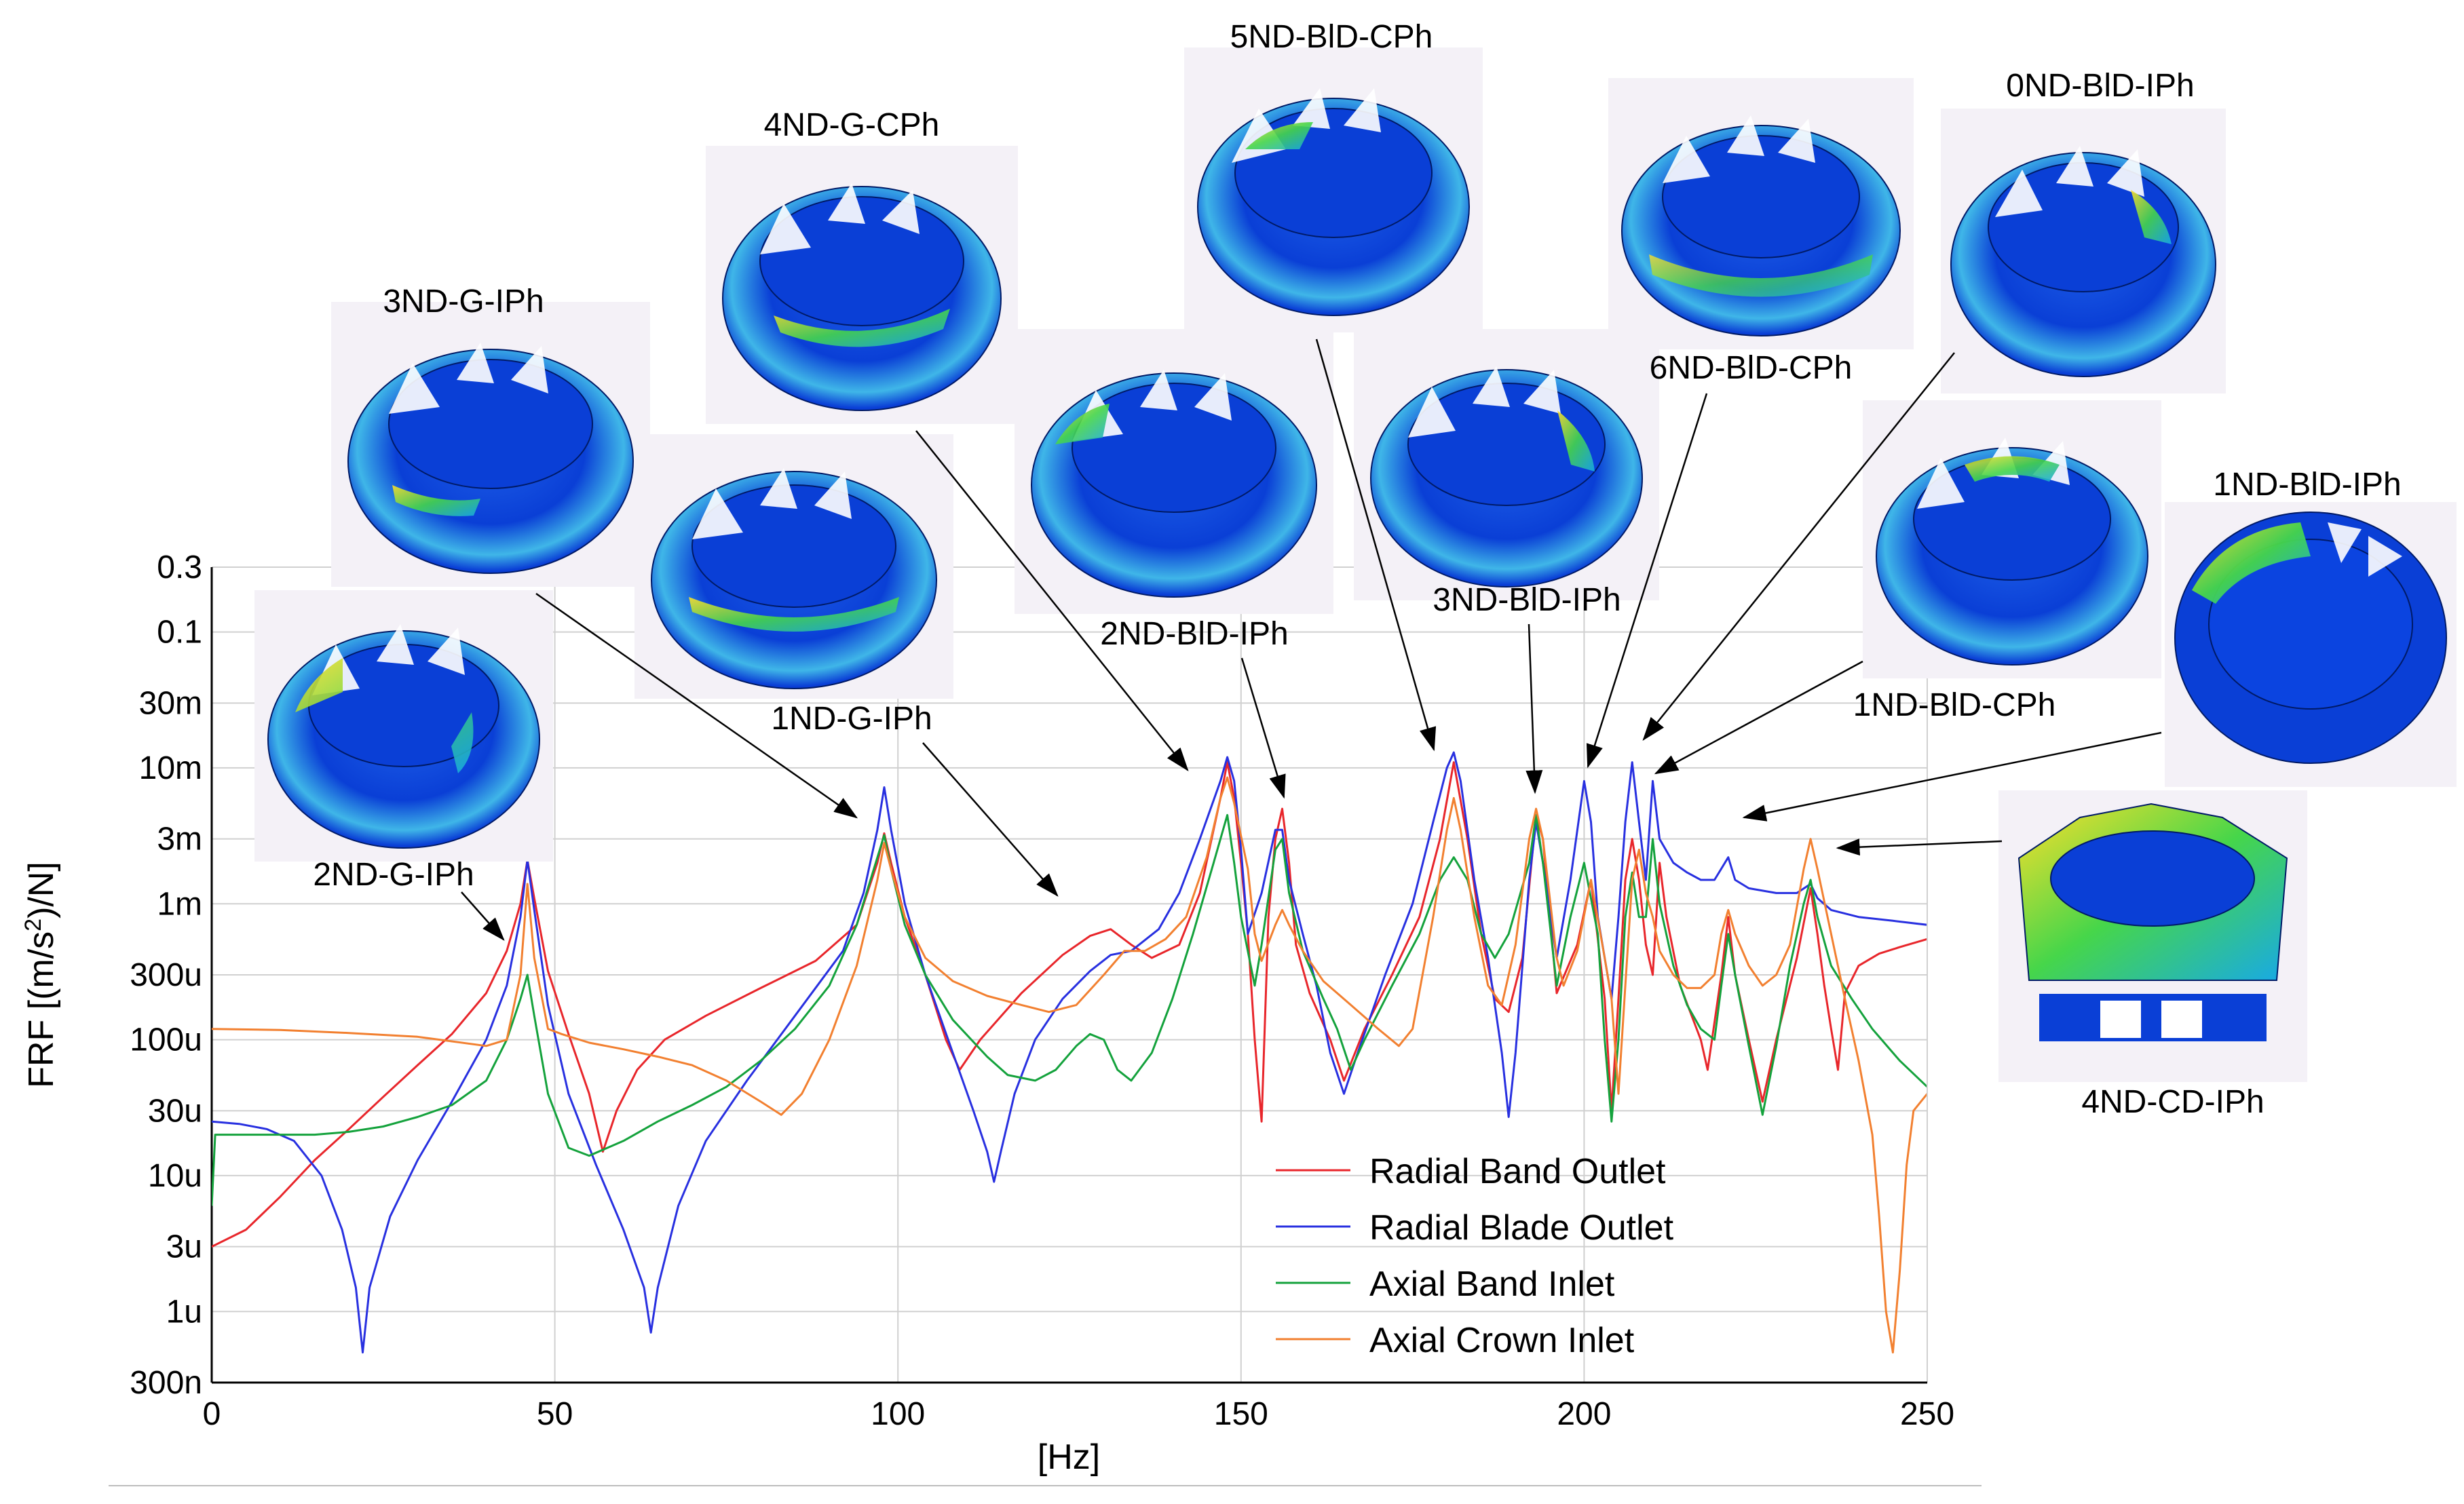 This screenshot has width=2464, height=1504. What do you see at coordinates (1534, 708) in the screenshot?
I see `callout-arrow-3ND-BlD-IPh` at bounding box center [1534, 708].